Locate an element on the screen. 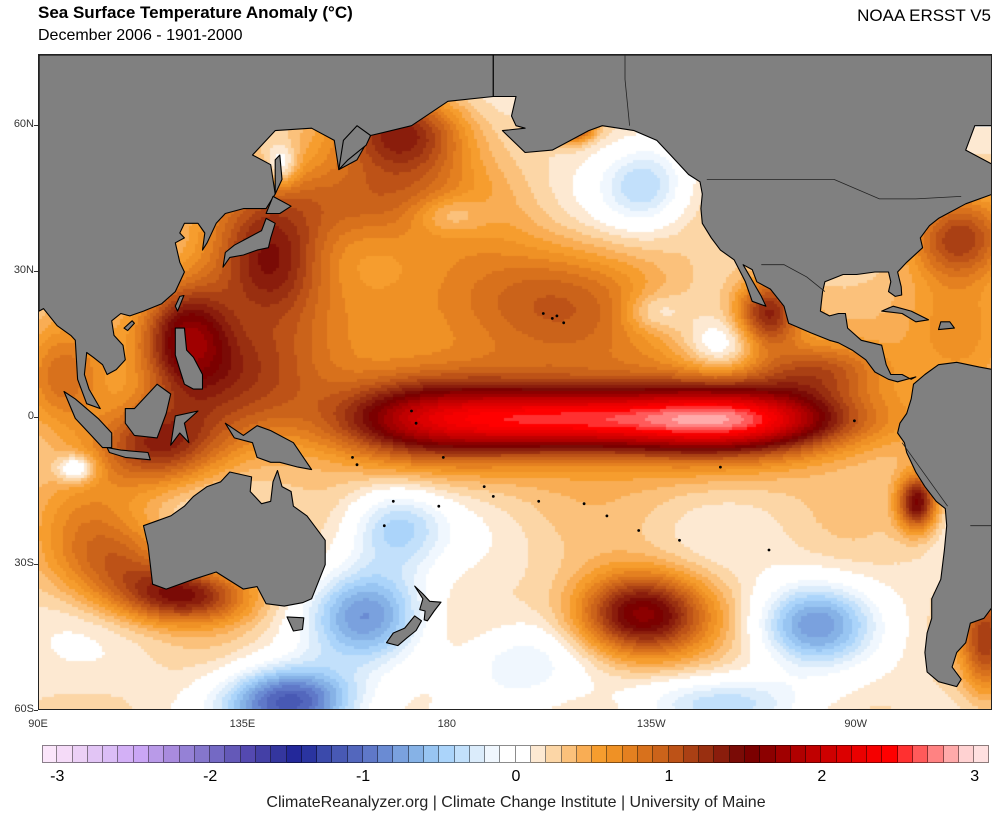  australia is located at coordinates (234, 538).